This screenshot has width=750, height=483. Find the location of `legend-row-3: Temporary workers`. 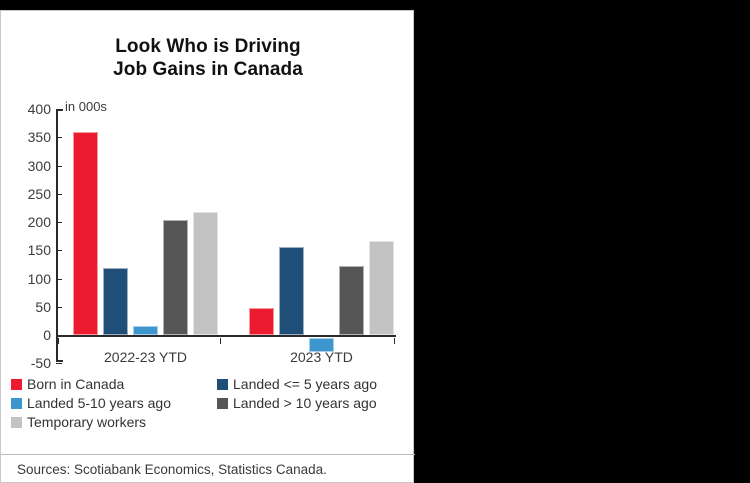

legend-row-3: Temporary workers is located at coordinates (210, 422).